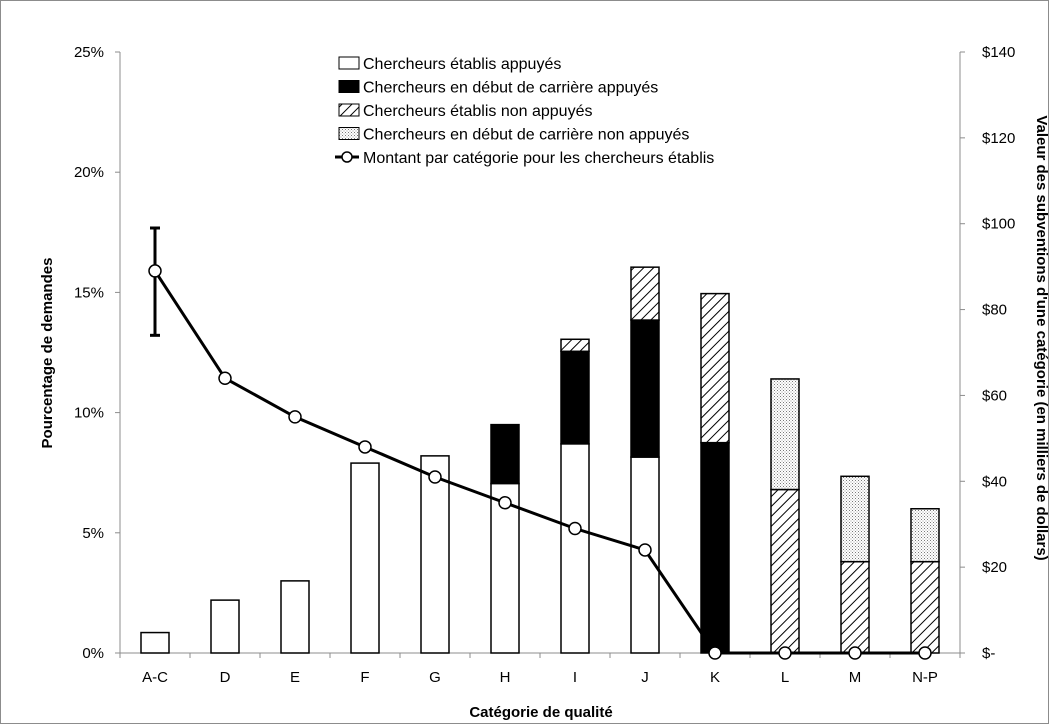  I want to click on bar-chercheurs-etablis-appuyes-e, so click(295, 617).